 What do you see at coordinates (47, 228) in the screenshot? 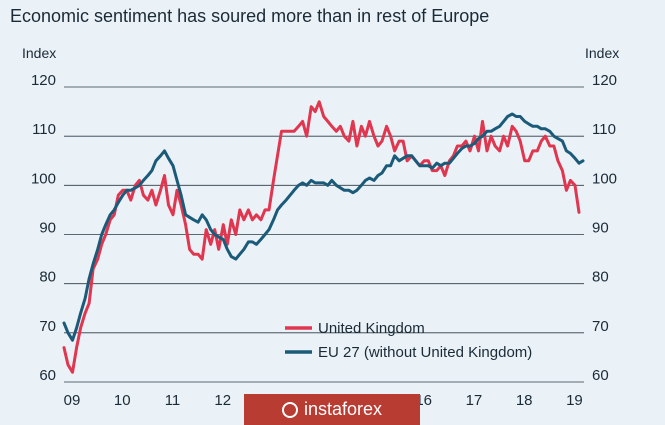
I see `y-tick-left-90: 90` at bounding box center [47, 228].